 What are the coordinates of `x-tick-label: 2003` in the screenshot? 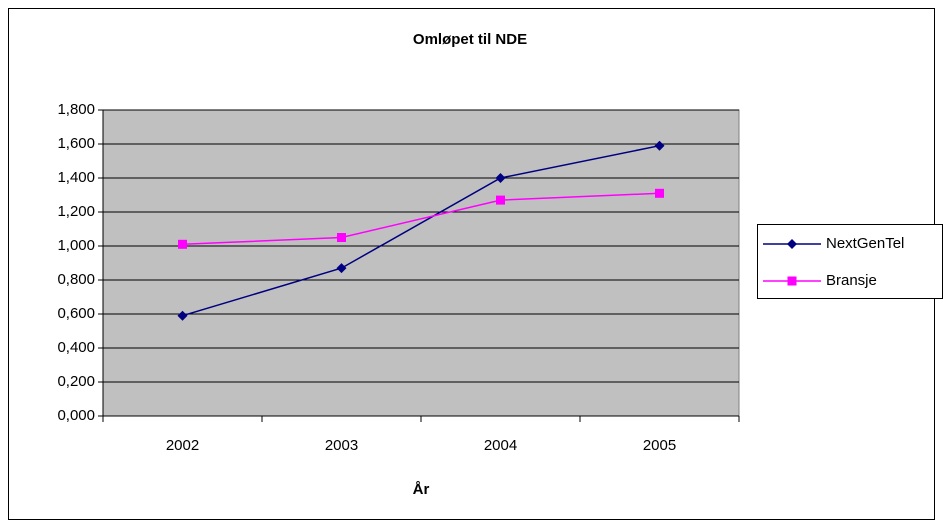 It's located at (341, 445).